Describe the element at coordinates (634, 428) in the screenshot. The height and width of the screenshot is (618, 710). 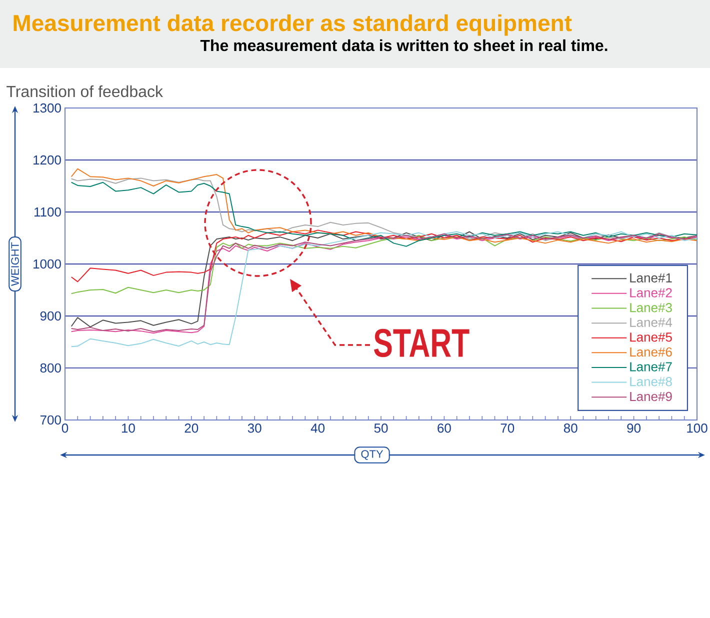
I see `x-tick-label: 90` at that location.